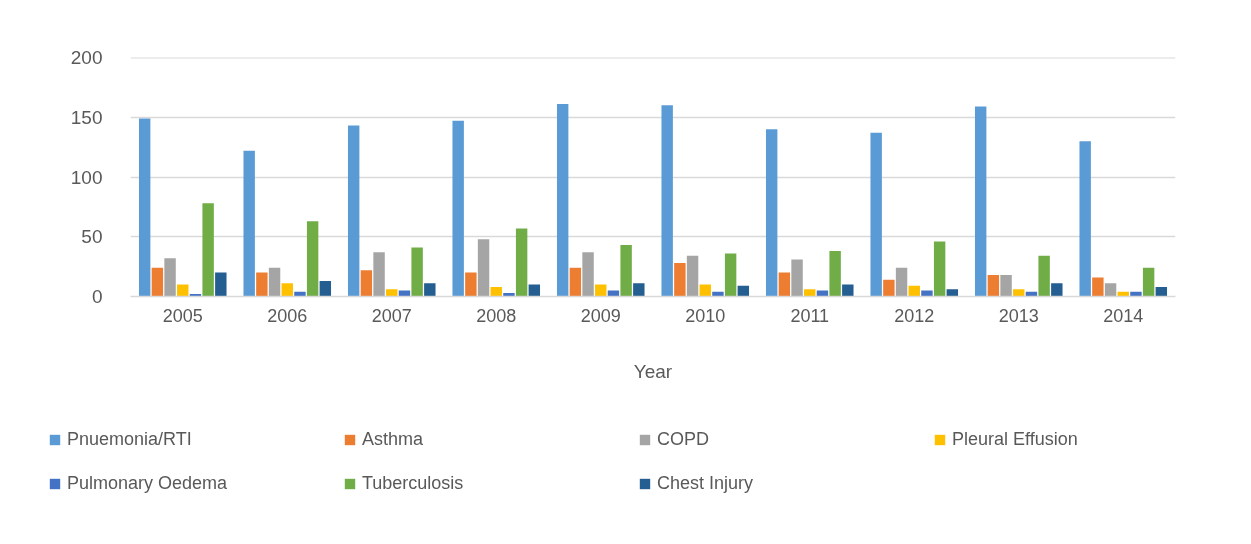 The width and height of the screenshot is (1251, 544). I want to click on x-tick-label: 2013, so click(1018, 315).